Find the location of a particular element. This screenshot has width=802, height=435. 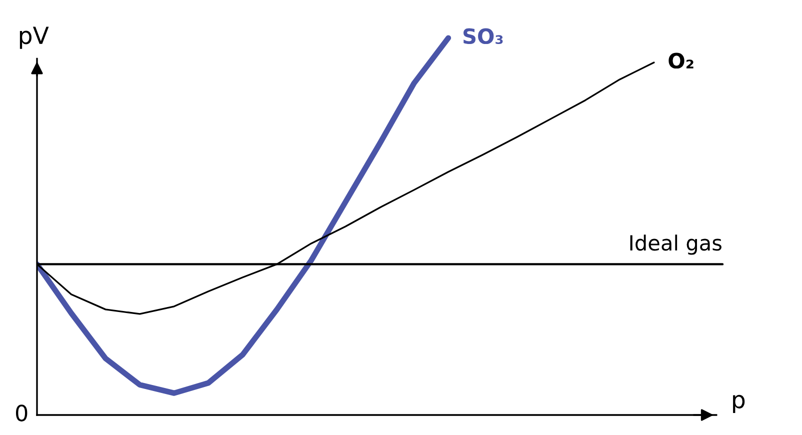

y-axis-title: pV is located at coordinates (34, 37).